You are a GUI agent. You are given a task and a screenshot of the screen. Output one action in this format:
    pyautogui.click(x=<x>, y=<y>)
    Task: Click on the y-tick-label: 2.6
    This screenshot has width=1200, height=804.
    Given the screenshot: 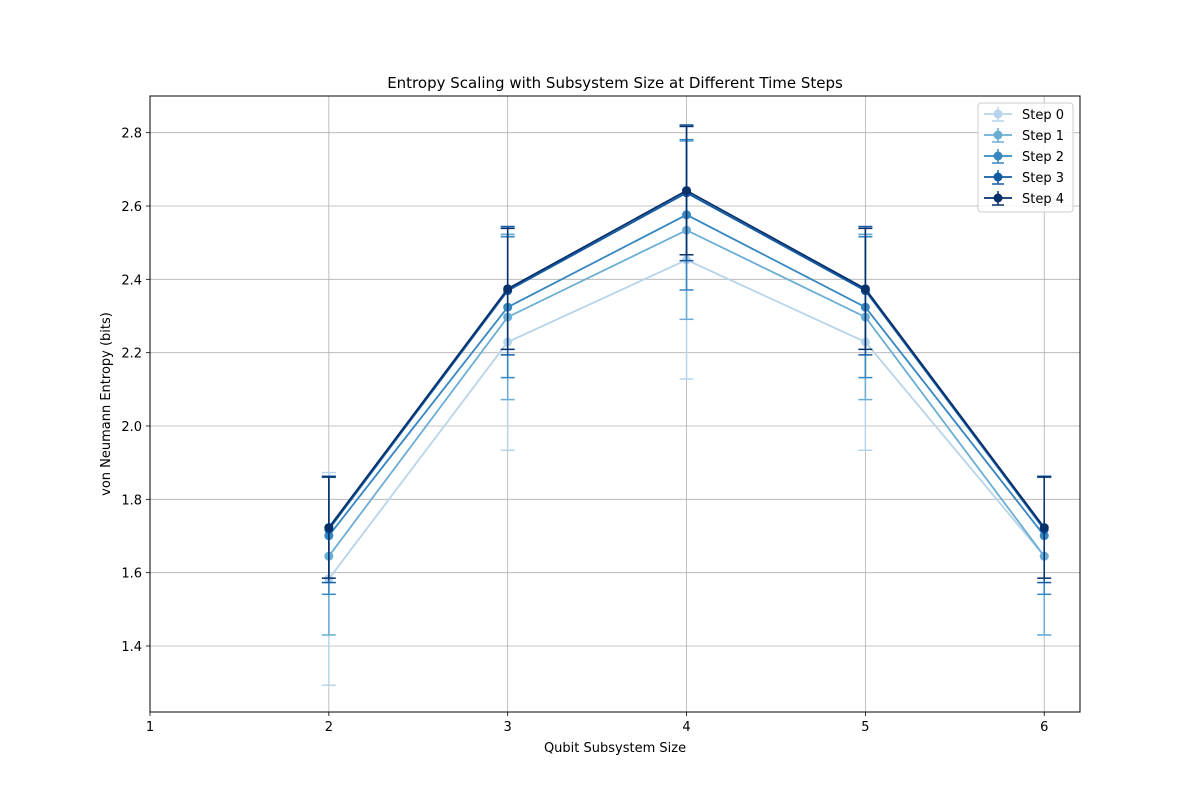 What is the action you would take?
    pyautogui.click(x=131, y=207)
    